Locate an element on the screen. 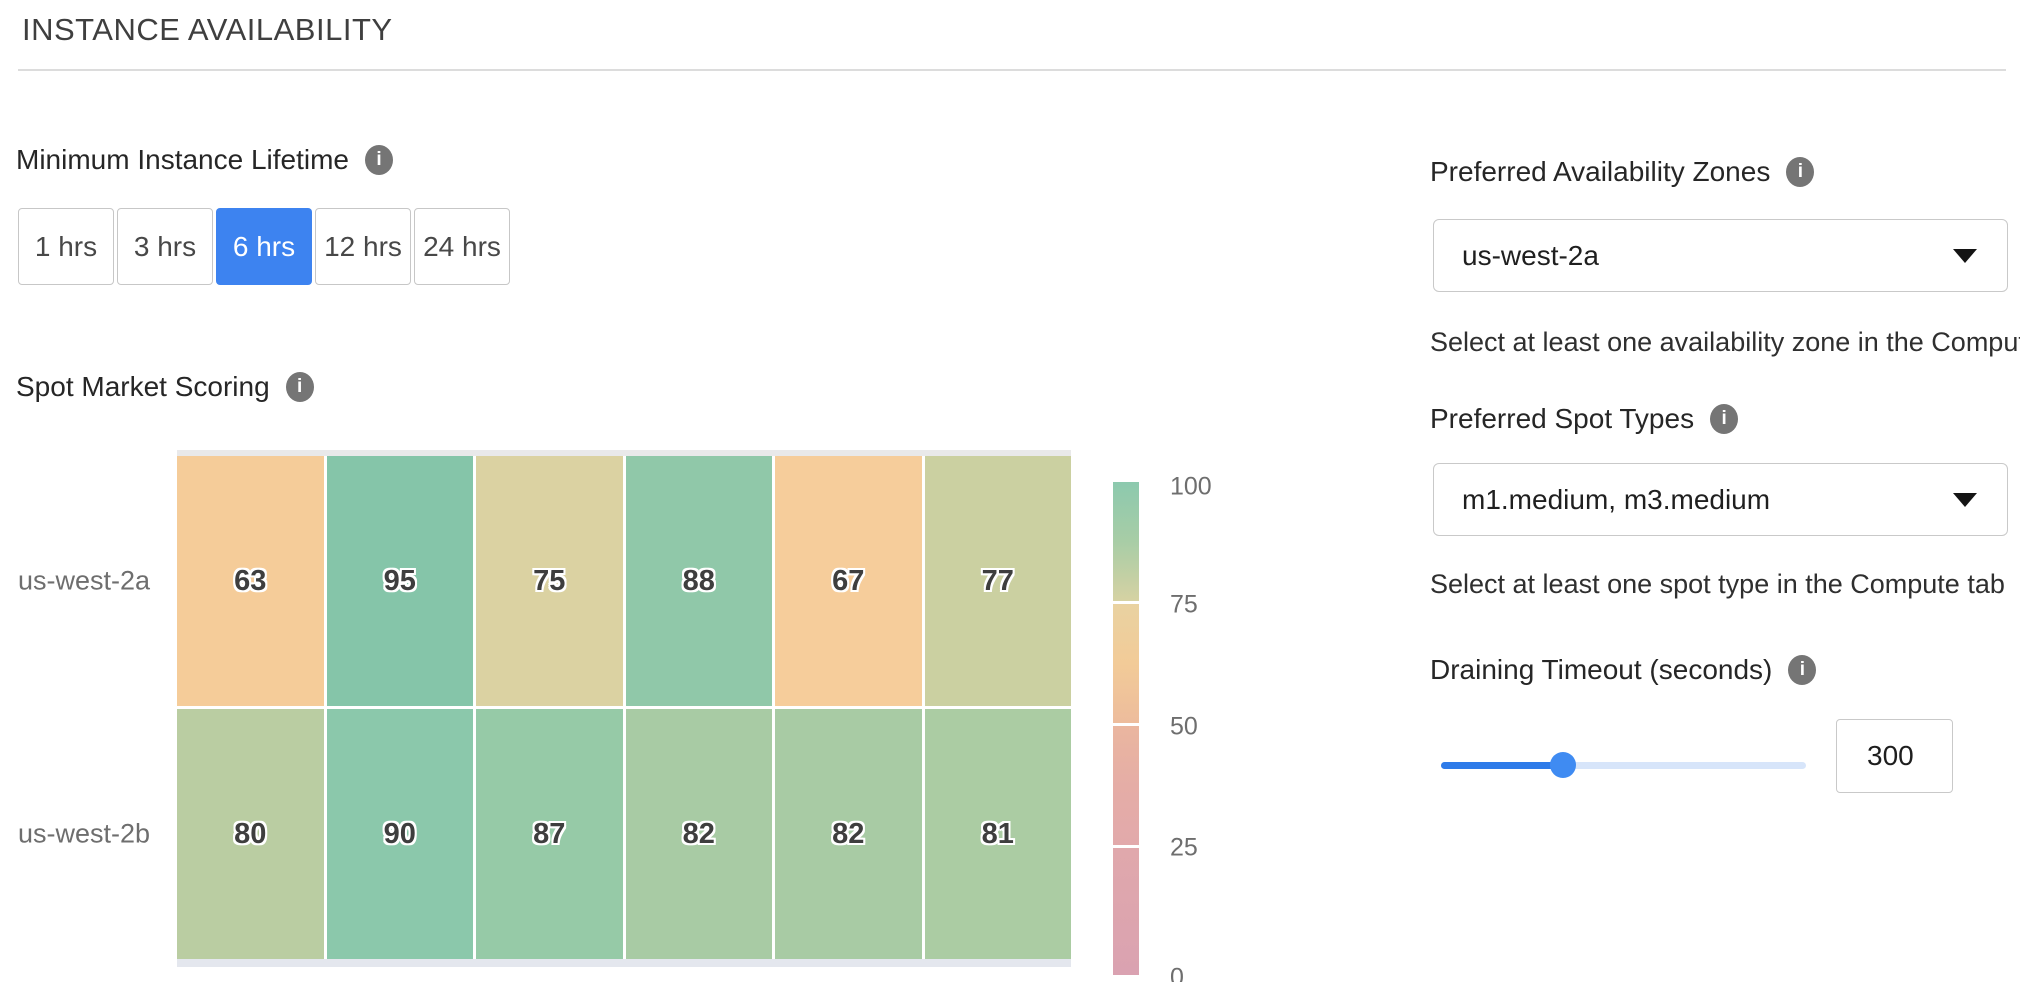 This screenshot has height=982, width=2020. lifetime-option-12-hrs: 12 hrs is located at coordinates (363, 246).